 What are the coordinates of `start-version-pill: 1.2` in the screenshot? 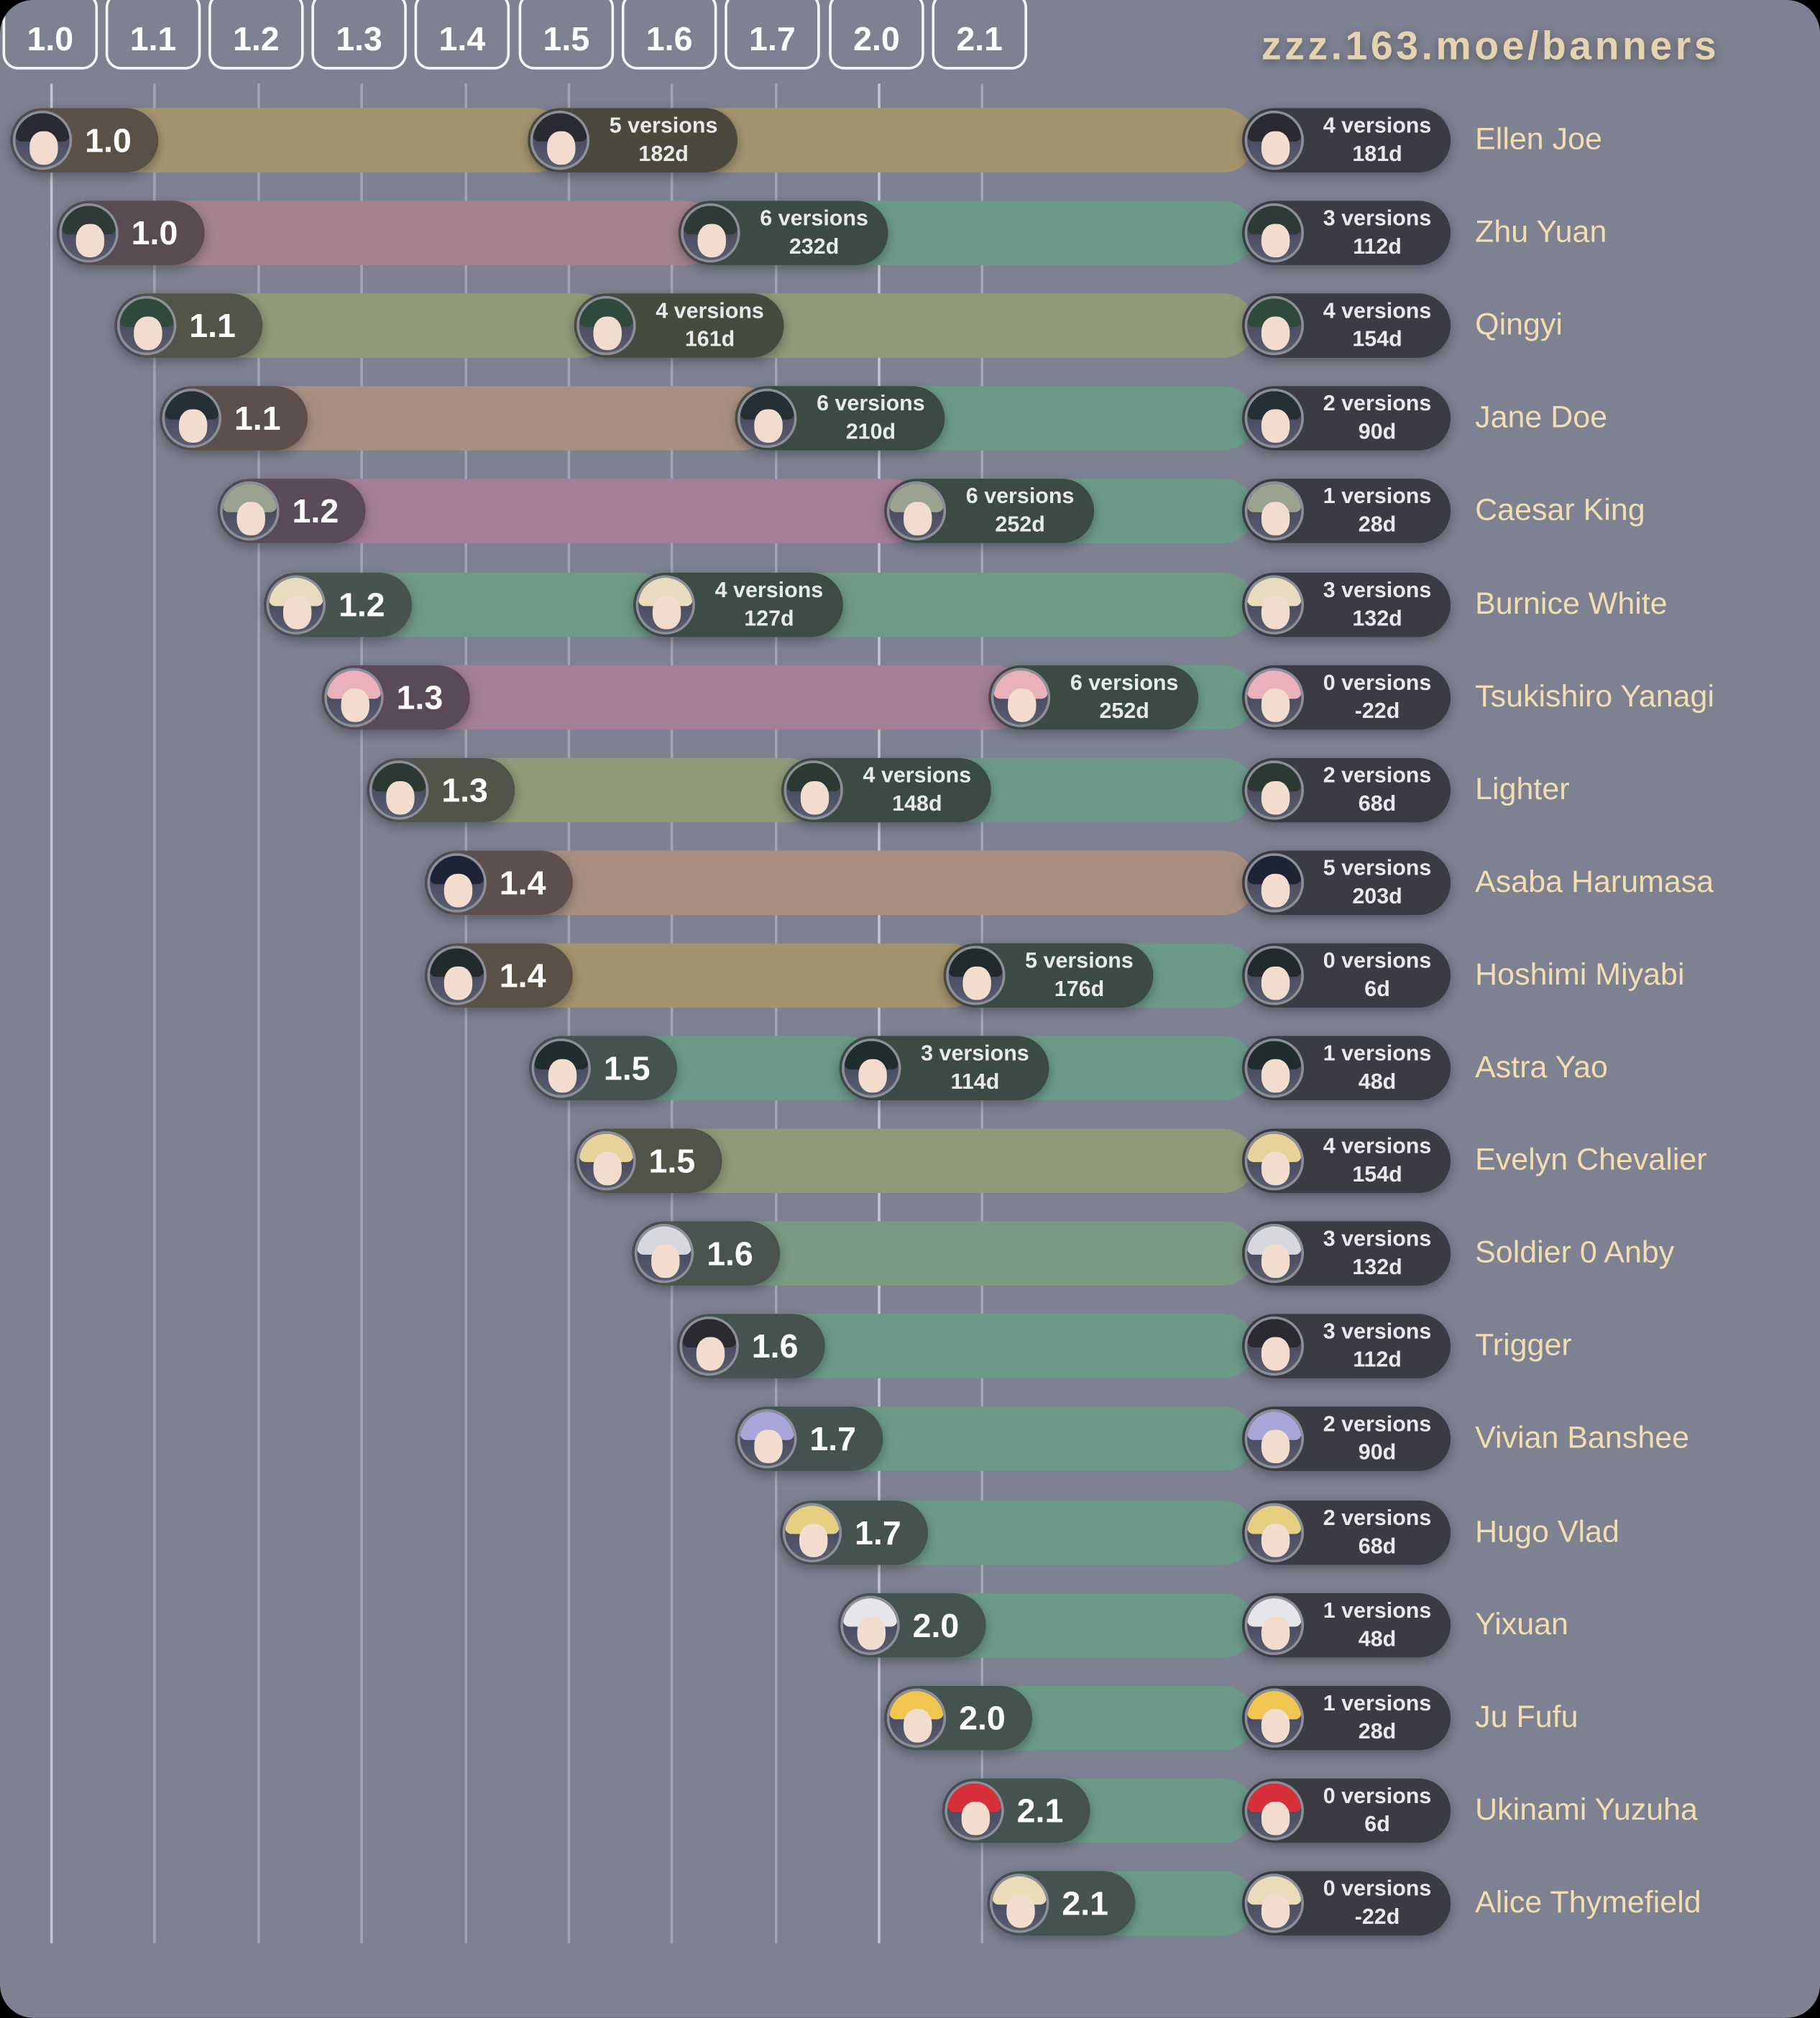 It's located at (338, 604).